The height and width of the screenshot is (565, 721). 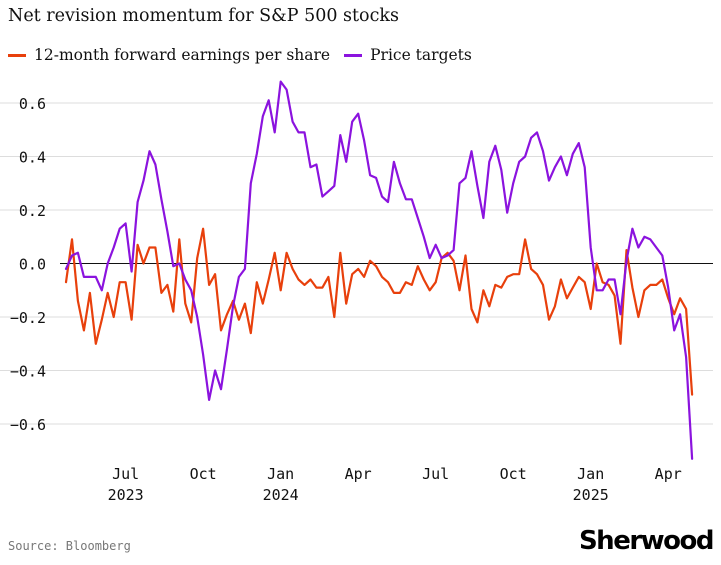 I want to click on legend-swatch-eps, so click(x=17, y=55).